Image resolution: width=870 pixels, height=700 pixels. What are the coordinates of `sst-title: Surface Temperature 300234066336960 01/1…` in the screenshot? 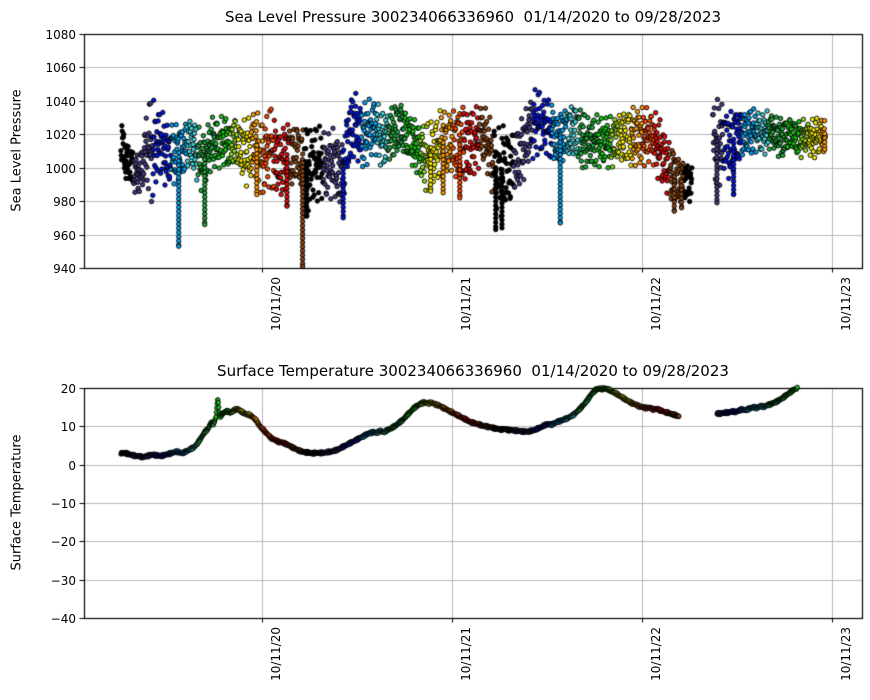 It's located at (473, 371).